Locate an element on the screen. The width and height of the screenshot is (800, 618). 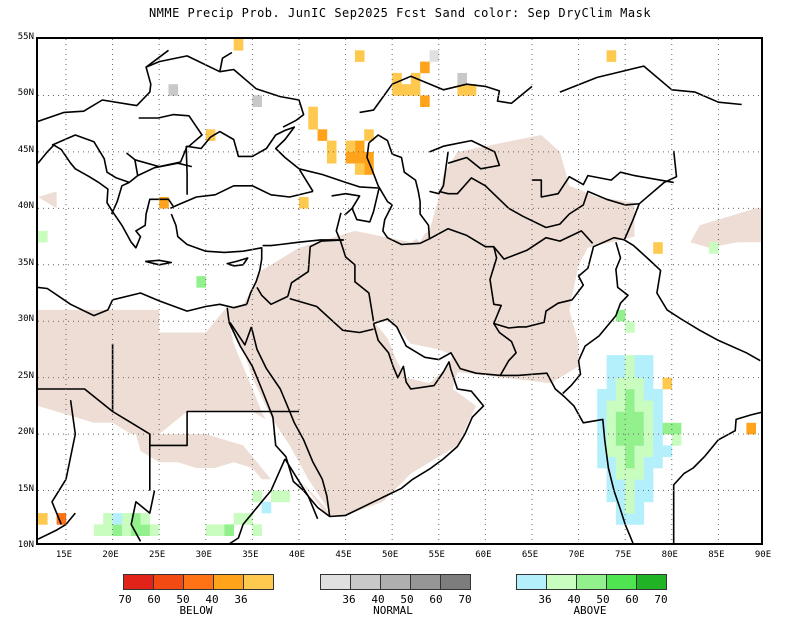
lon-tick-label: 80E is located at coordinates (669, 555).